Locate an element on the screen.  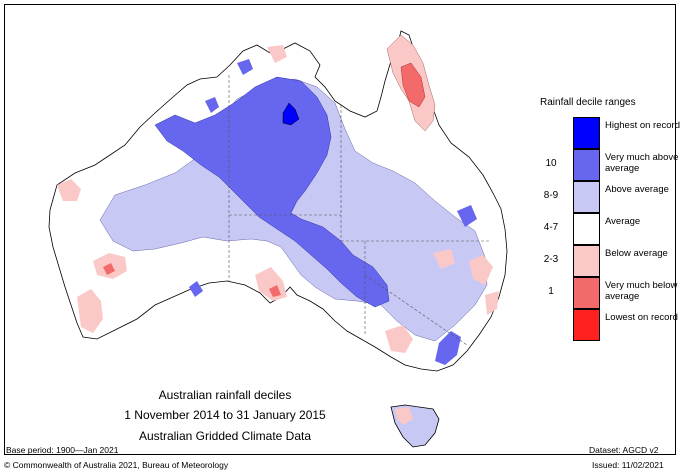
legend-range: 1 is located at coordinates (551, 291).